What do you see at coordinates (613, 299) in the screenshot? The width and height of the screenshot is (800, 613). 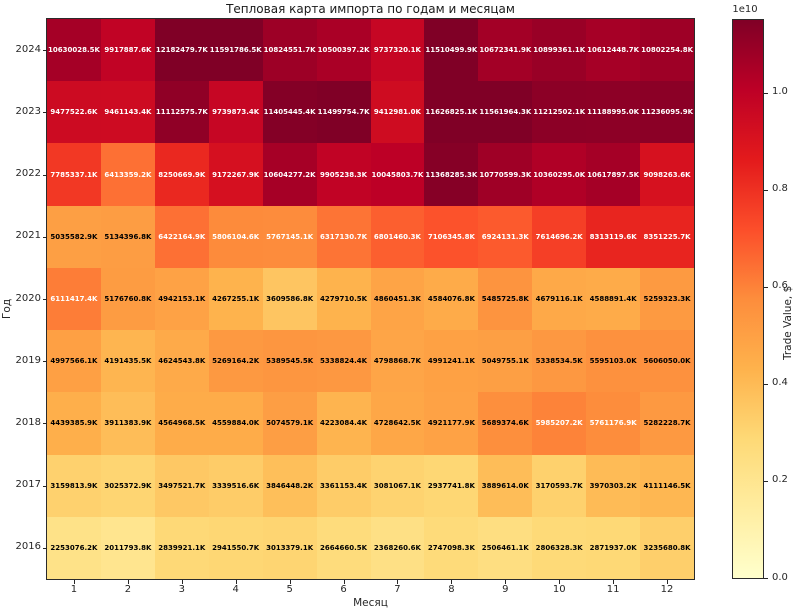 I see `heatmap-cell: 4588891.4K` at bounding box center [613, 299].